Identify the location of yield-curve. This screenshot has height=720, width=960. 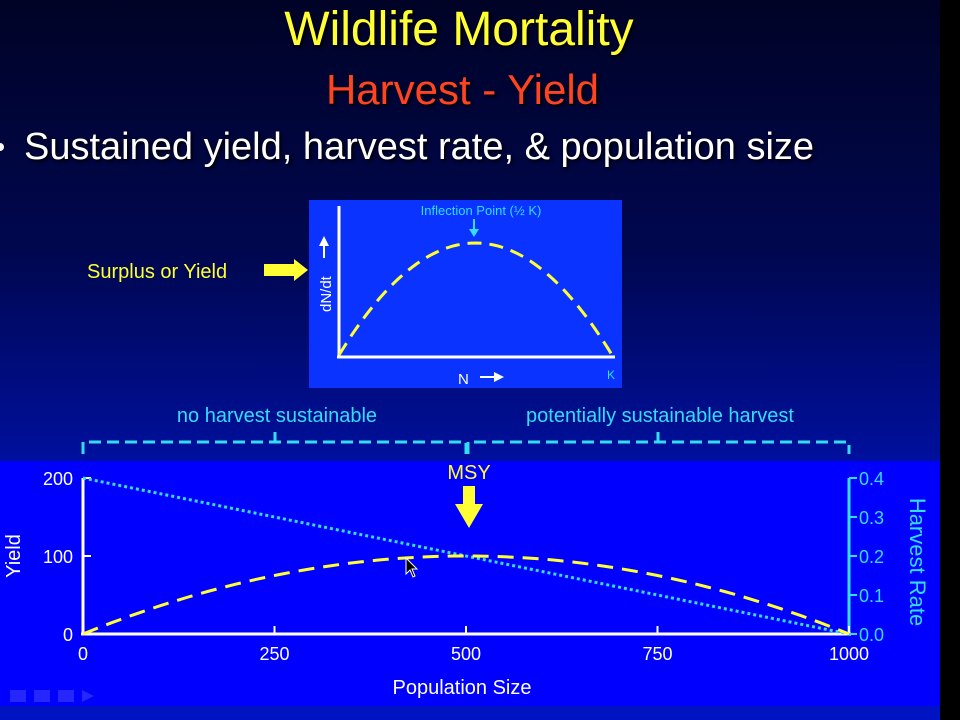
(466, 595).